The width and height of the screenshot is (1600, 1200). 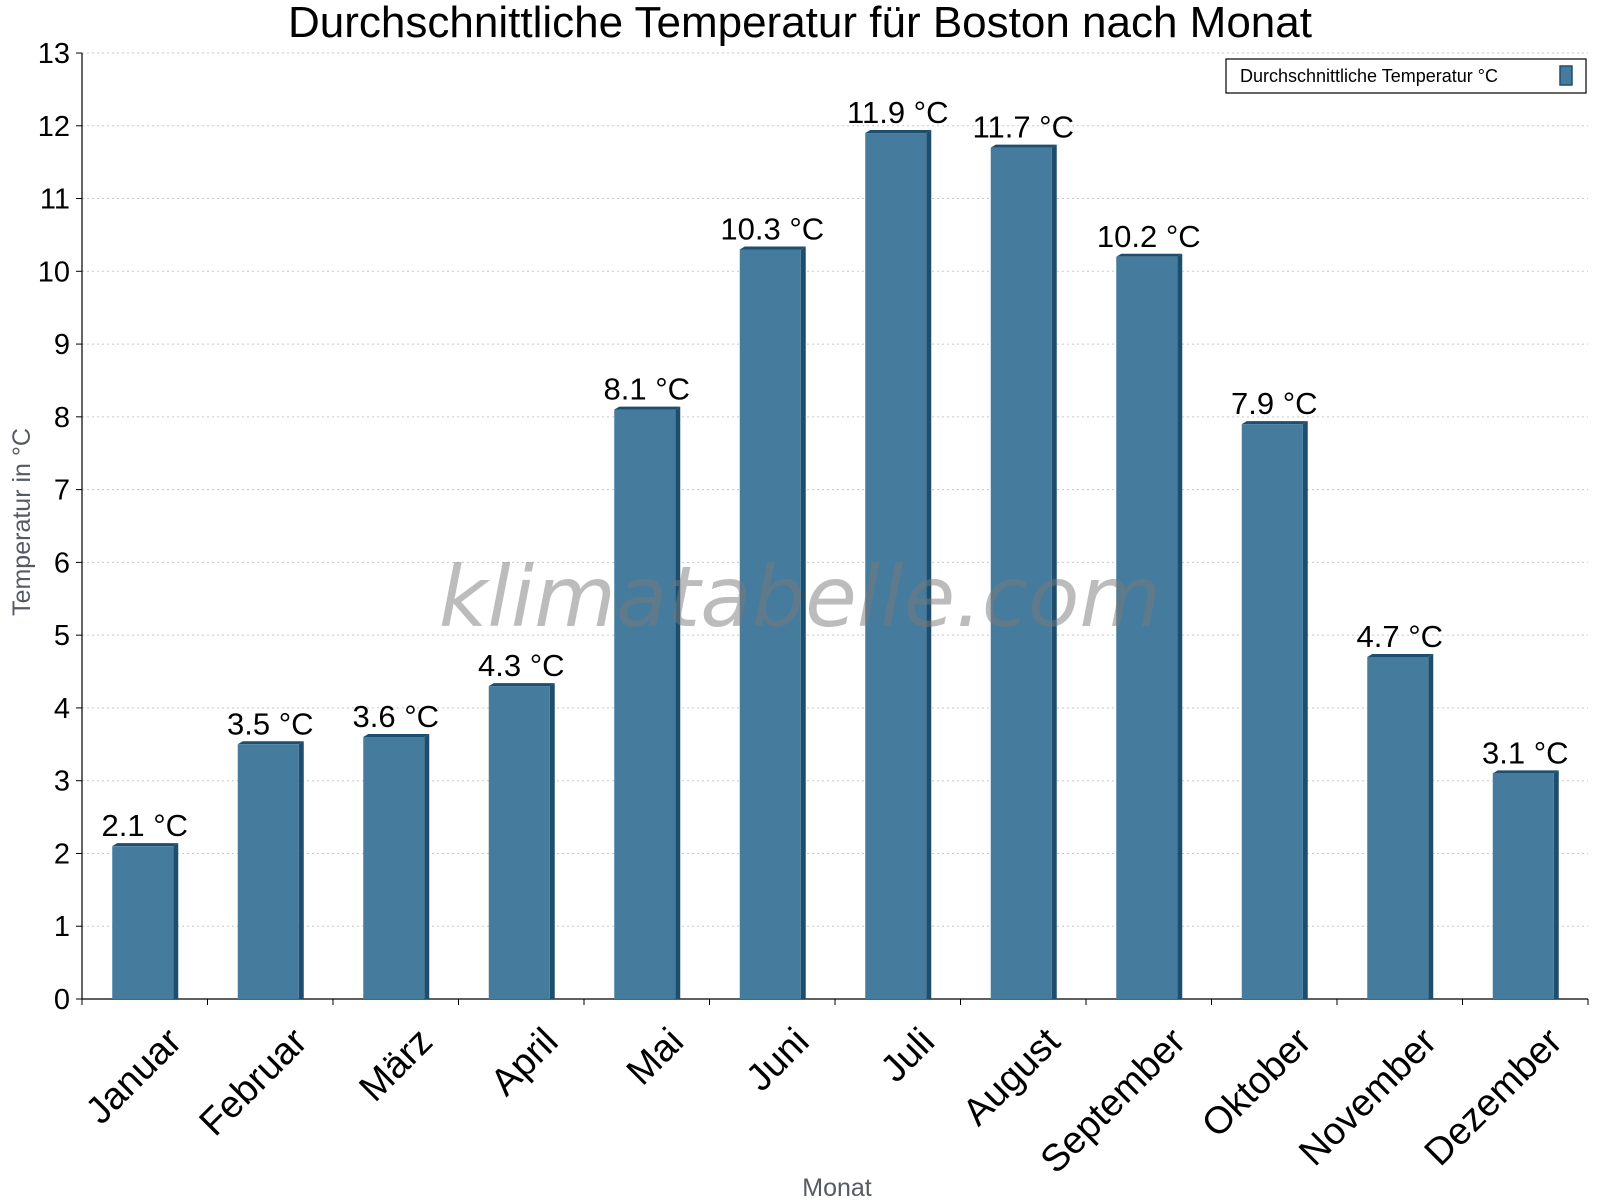 What do you see at coordinates (777, 1059) in the screenshot?
I see `x-tick-label: Juni` at bounding box center [777, 1059].